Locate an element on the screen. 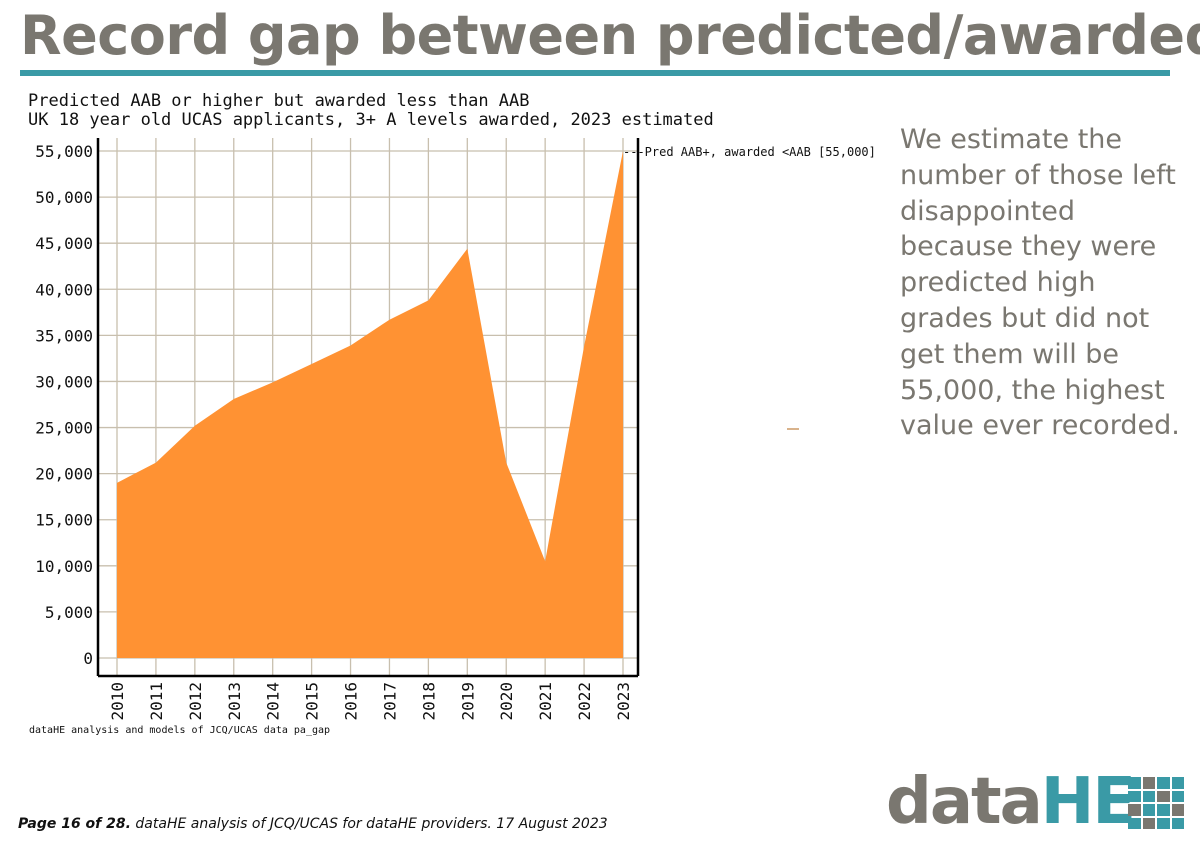 The image size is (1200, 846). series-end-label-text: ---Pred AAB+, awarded <AAB [55,000] is located at coordinates (749, 152).